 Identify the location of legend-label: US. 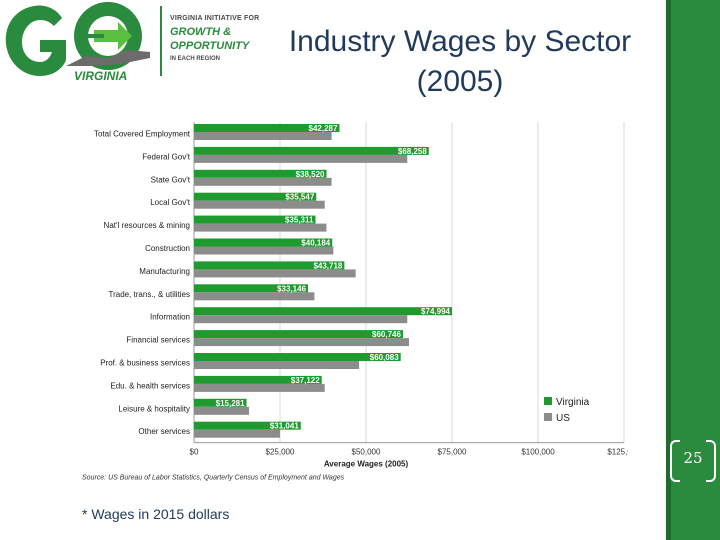
(563, 418).